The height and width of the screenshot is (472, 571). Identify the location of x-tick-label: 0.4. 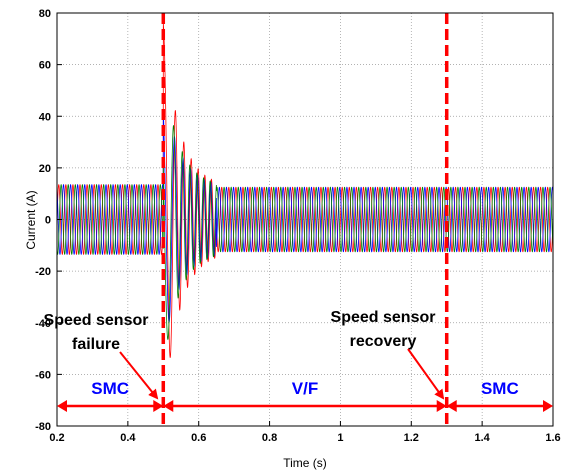
(128, 438).